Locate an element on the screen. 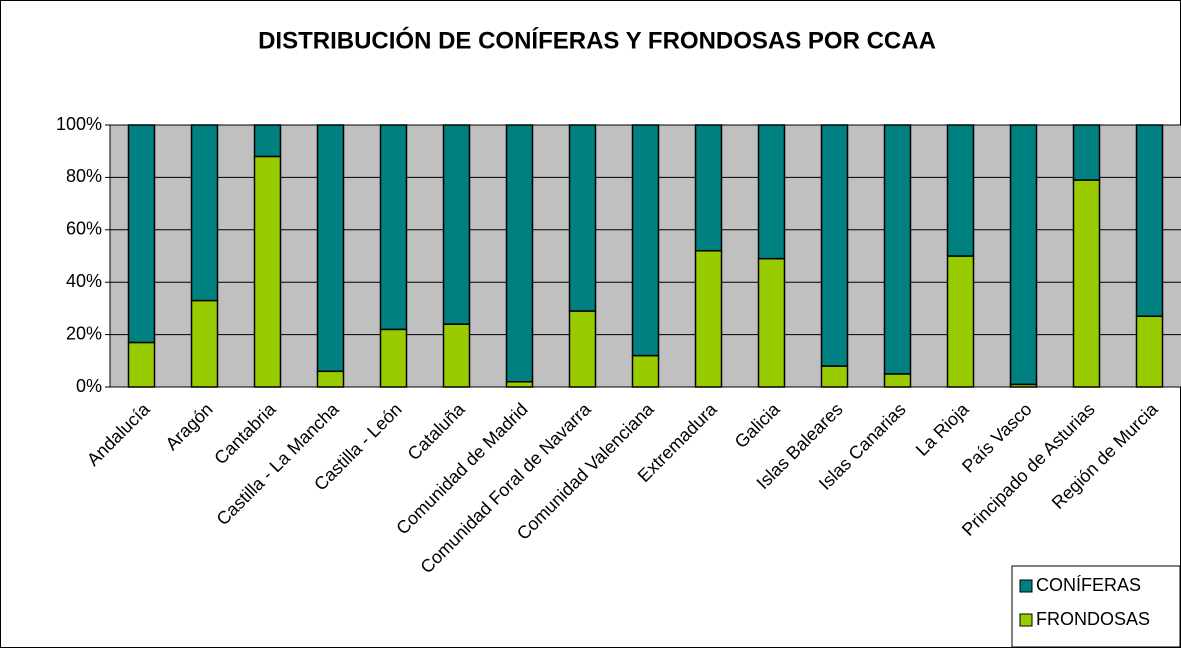 This screenshot has width=1181, height=648. y-tick-label: 0% is located at coordinates (89, 386).